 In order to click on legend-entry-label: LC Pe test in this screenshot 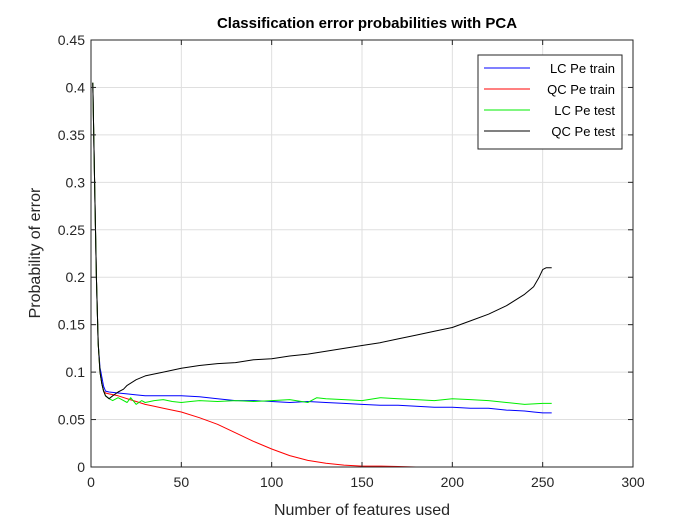, I will do `click(584, 110)`.